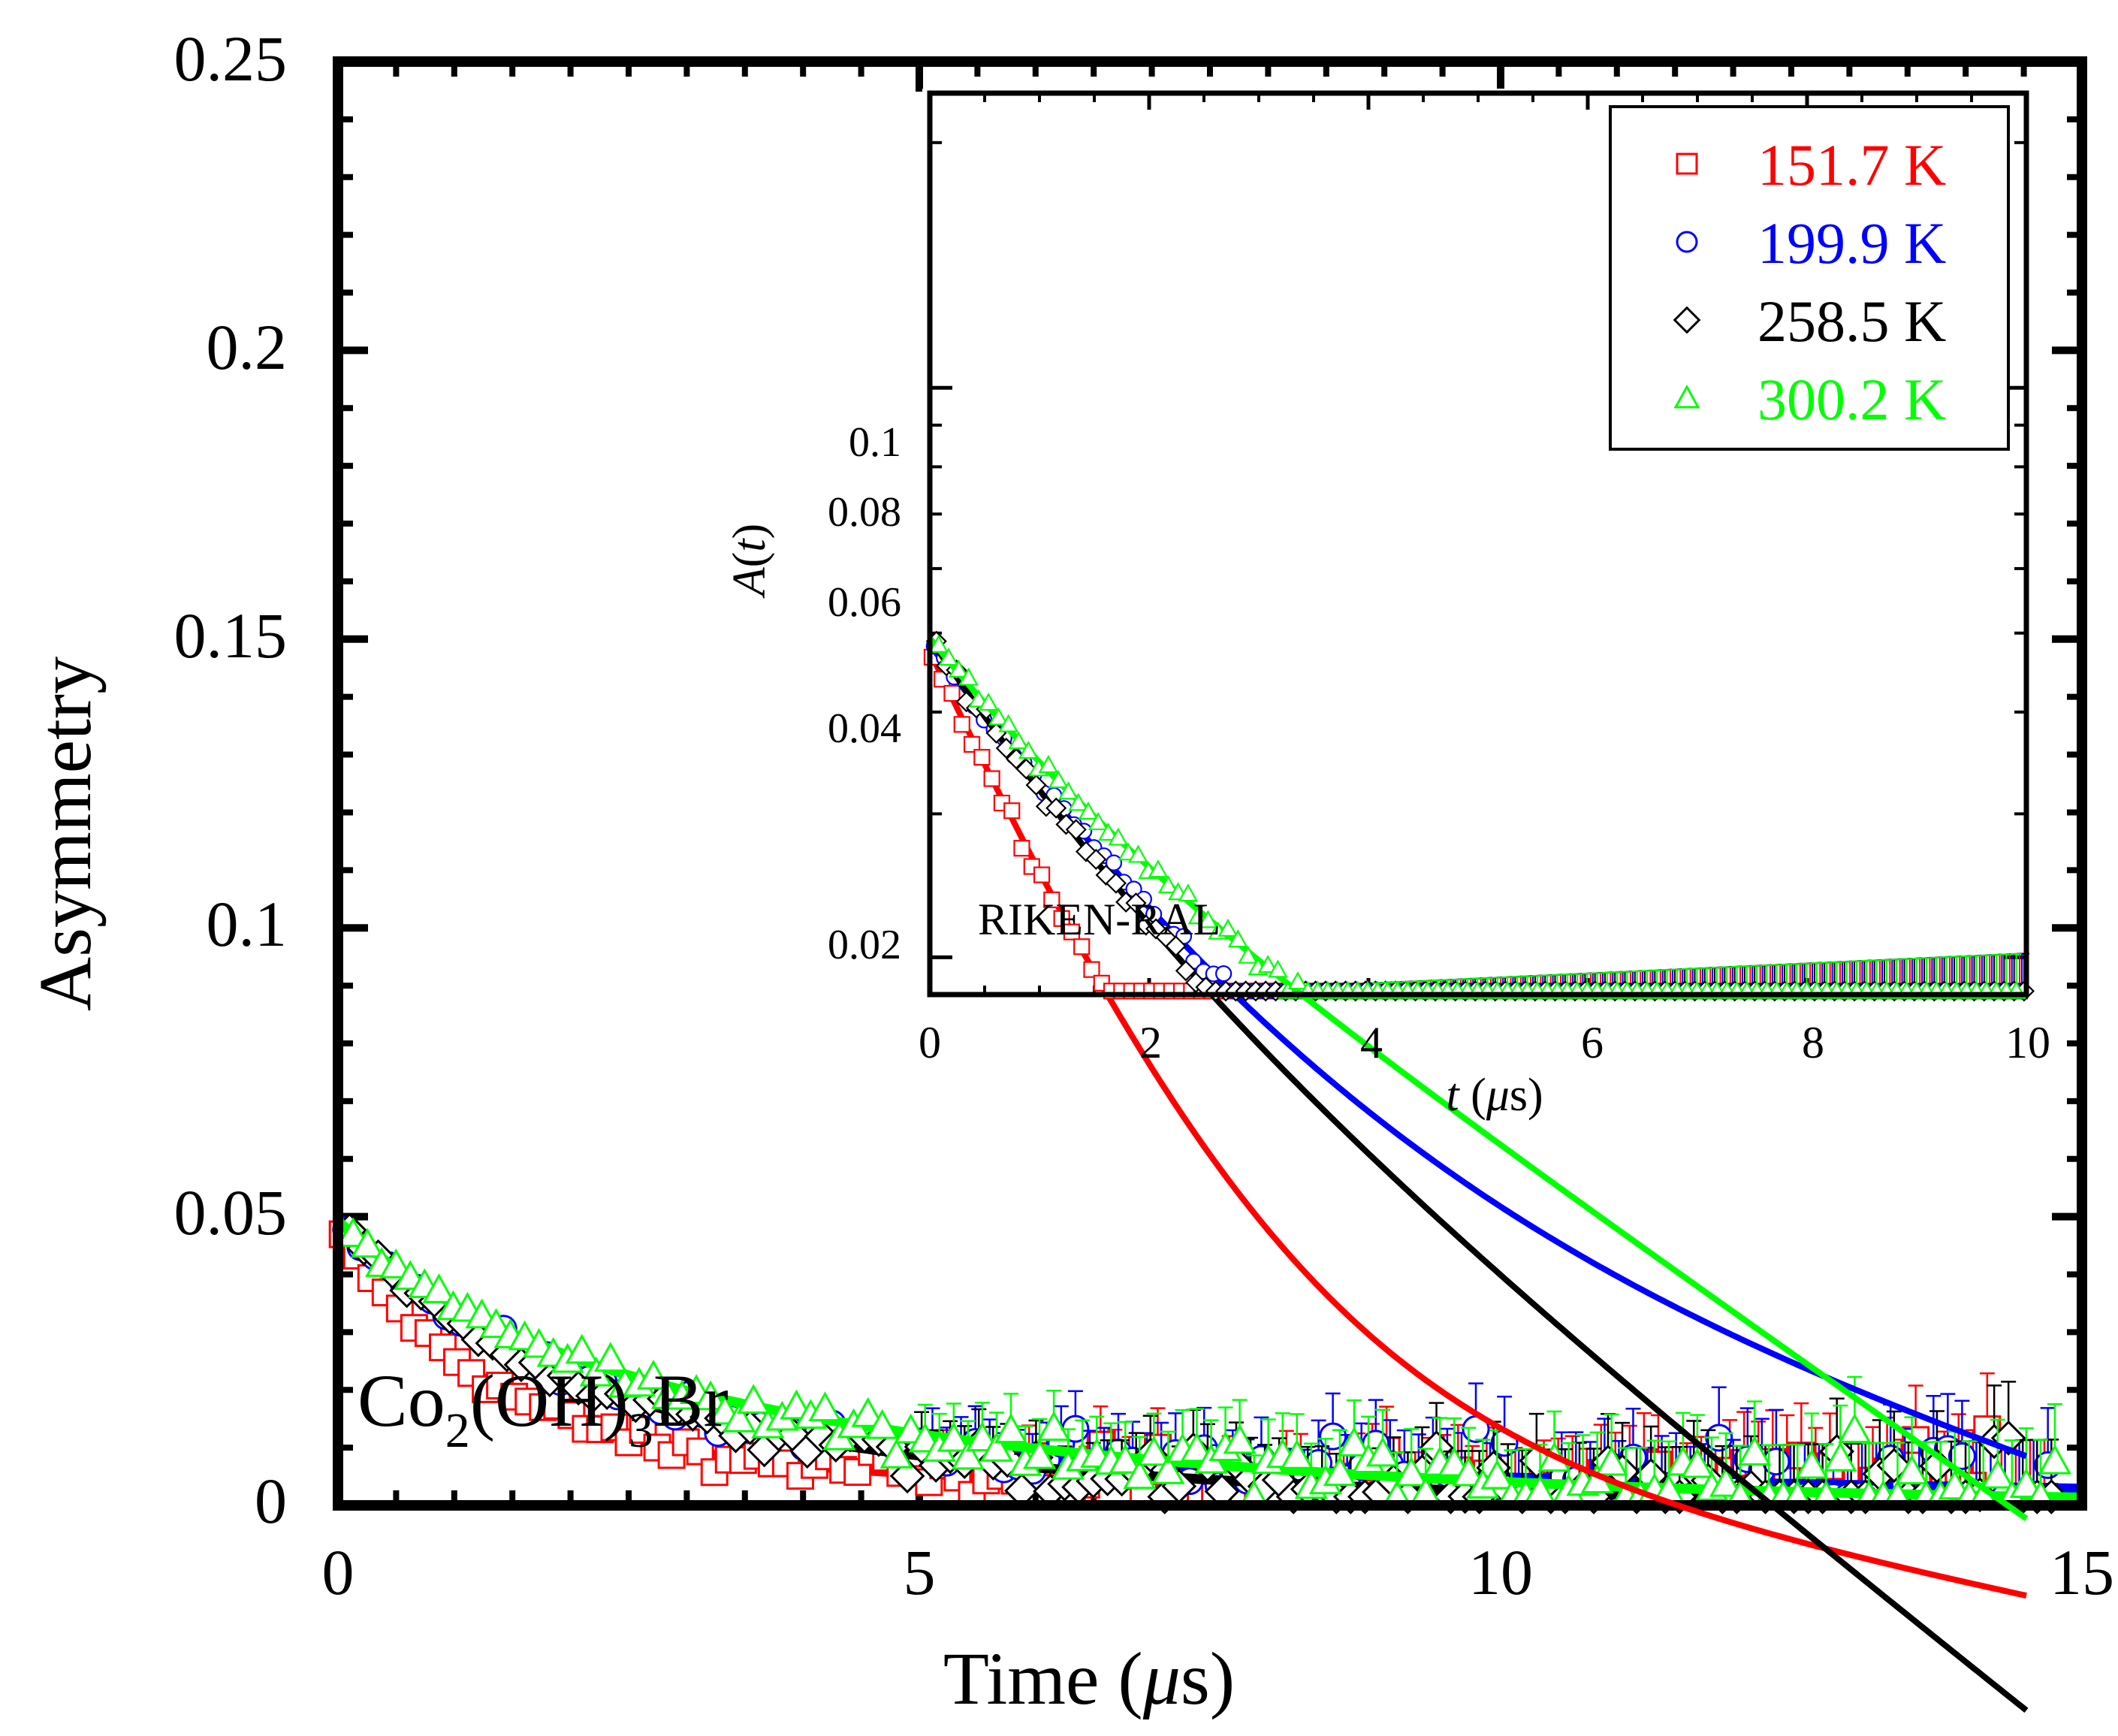 The image size is (2118, 1736). Describe the element at coordinates (875, 442) in the screenshot. I see `inset-ytick-label-0.1: 0.1` at that location.